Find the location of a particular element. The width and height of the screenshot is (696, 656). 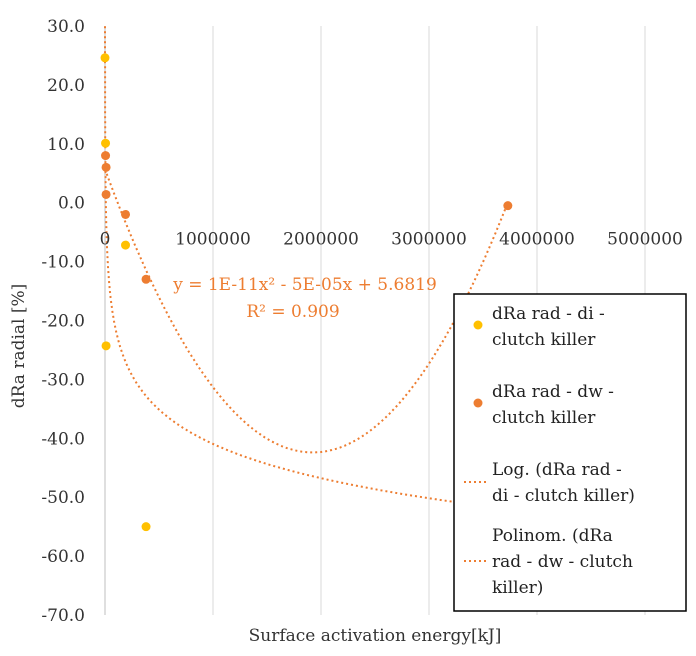

x-tick-label: 2000000 is located at coordinates (321, 240).